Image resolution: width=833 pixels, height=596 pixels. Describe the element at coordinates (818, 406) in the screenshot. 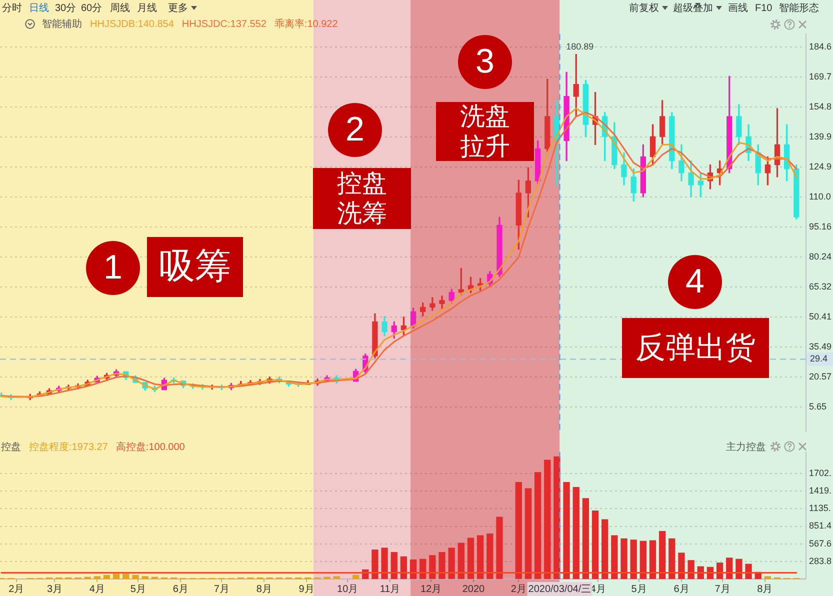

I see `y-tick-label: 5.65` at that location.